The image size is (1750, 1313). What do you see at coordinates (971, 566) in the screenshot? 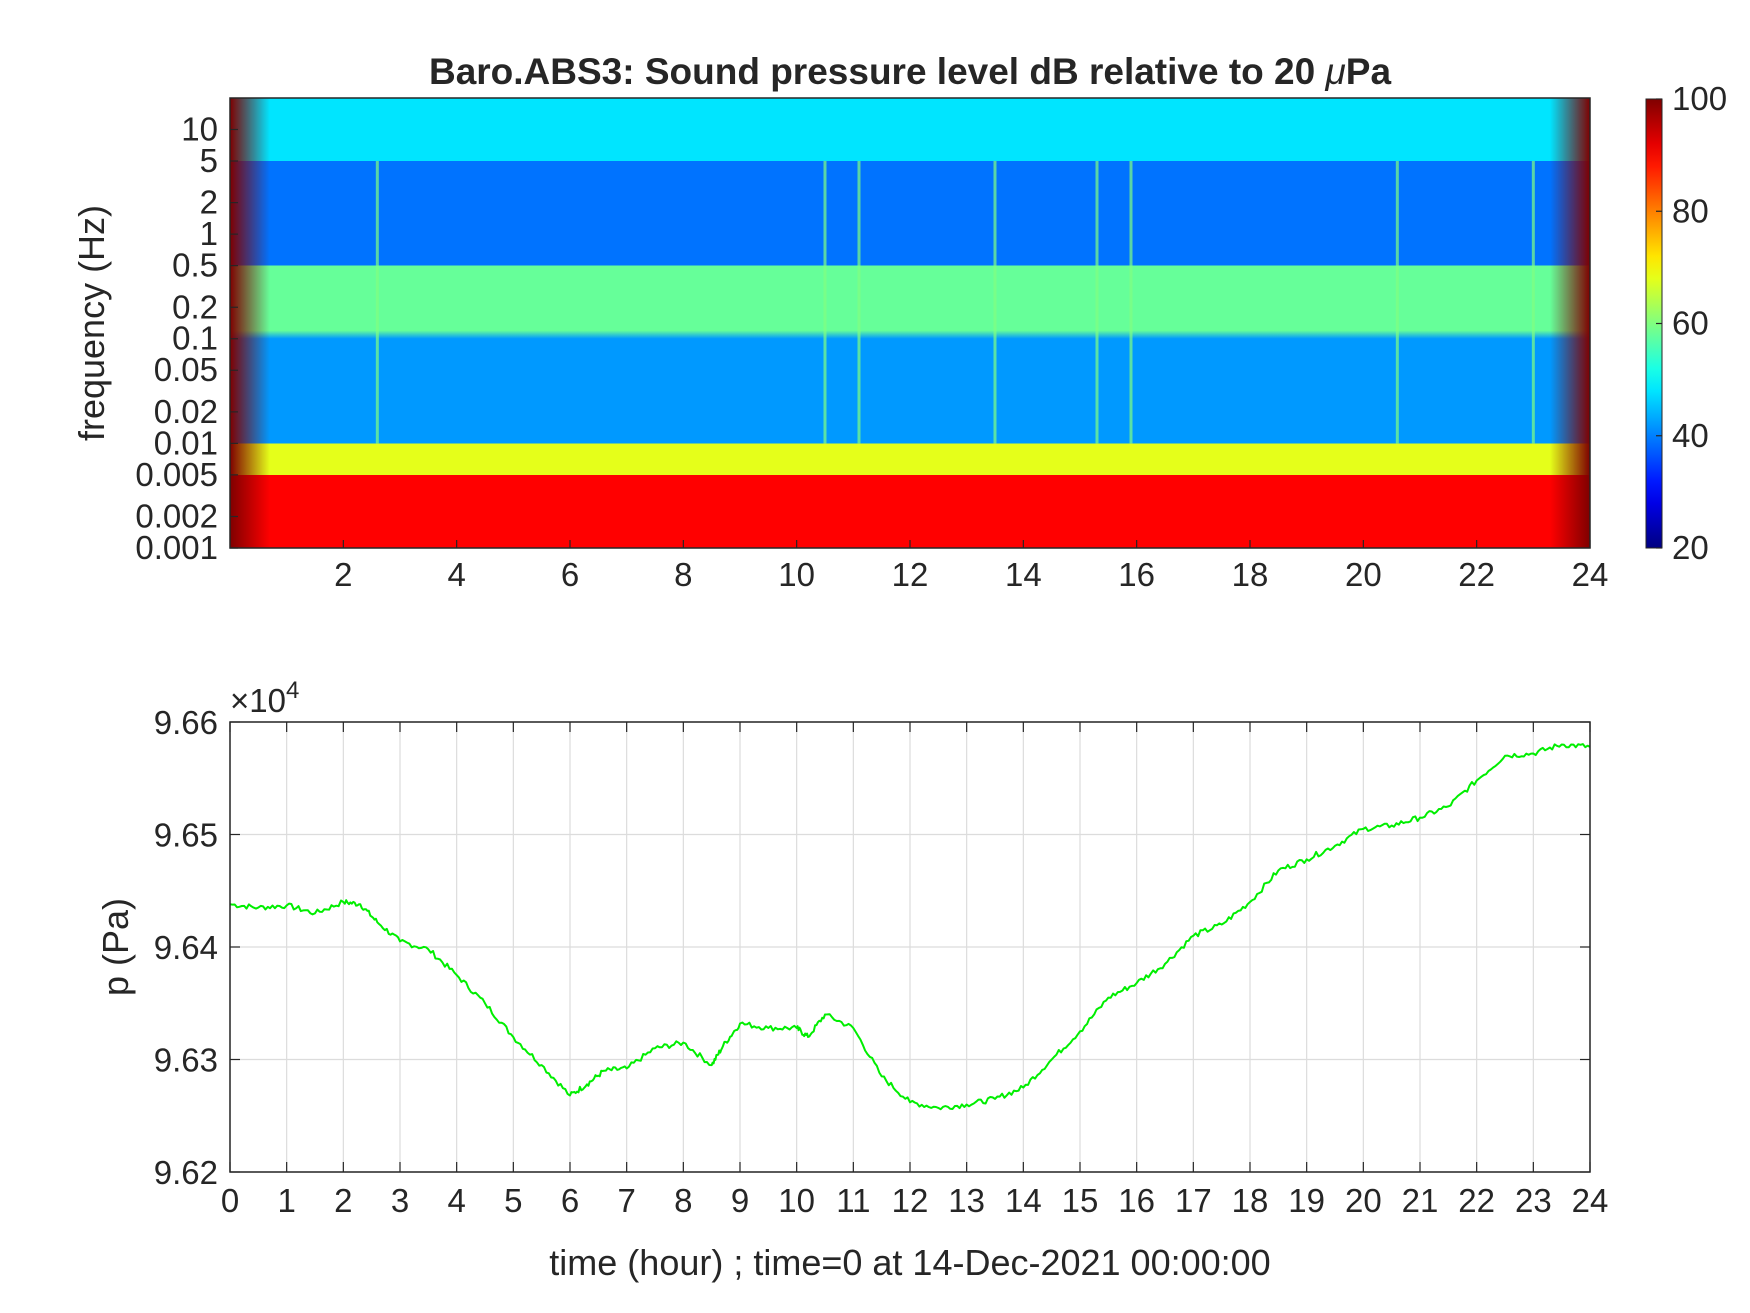
I see `spectrogram-x-ticks: 2 4 6 8 10 12 14 16 18 20 22 24` at bounding box center [971, 566].